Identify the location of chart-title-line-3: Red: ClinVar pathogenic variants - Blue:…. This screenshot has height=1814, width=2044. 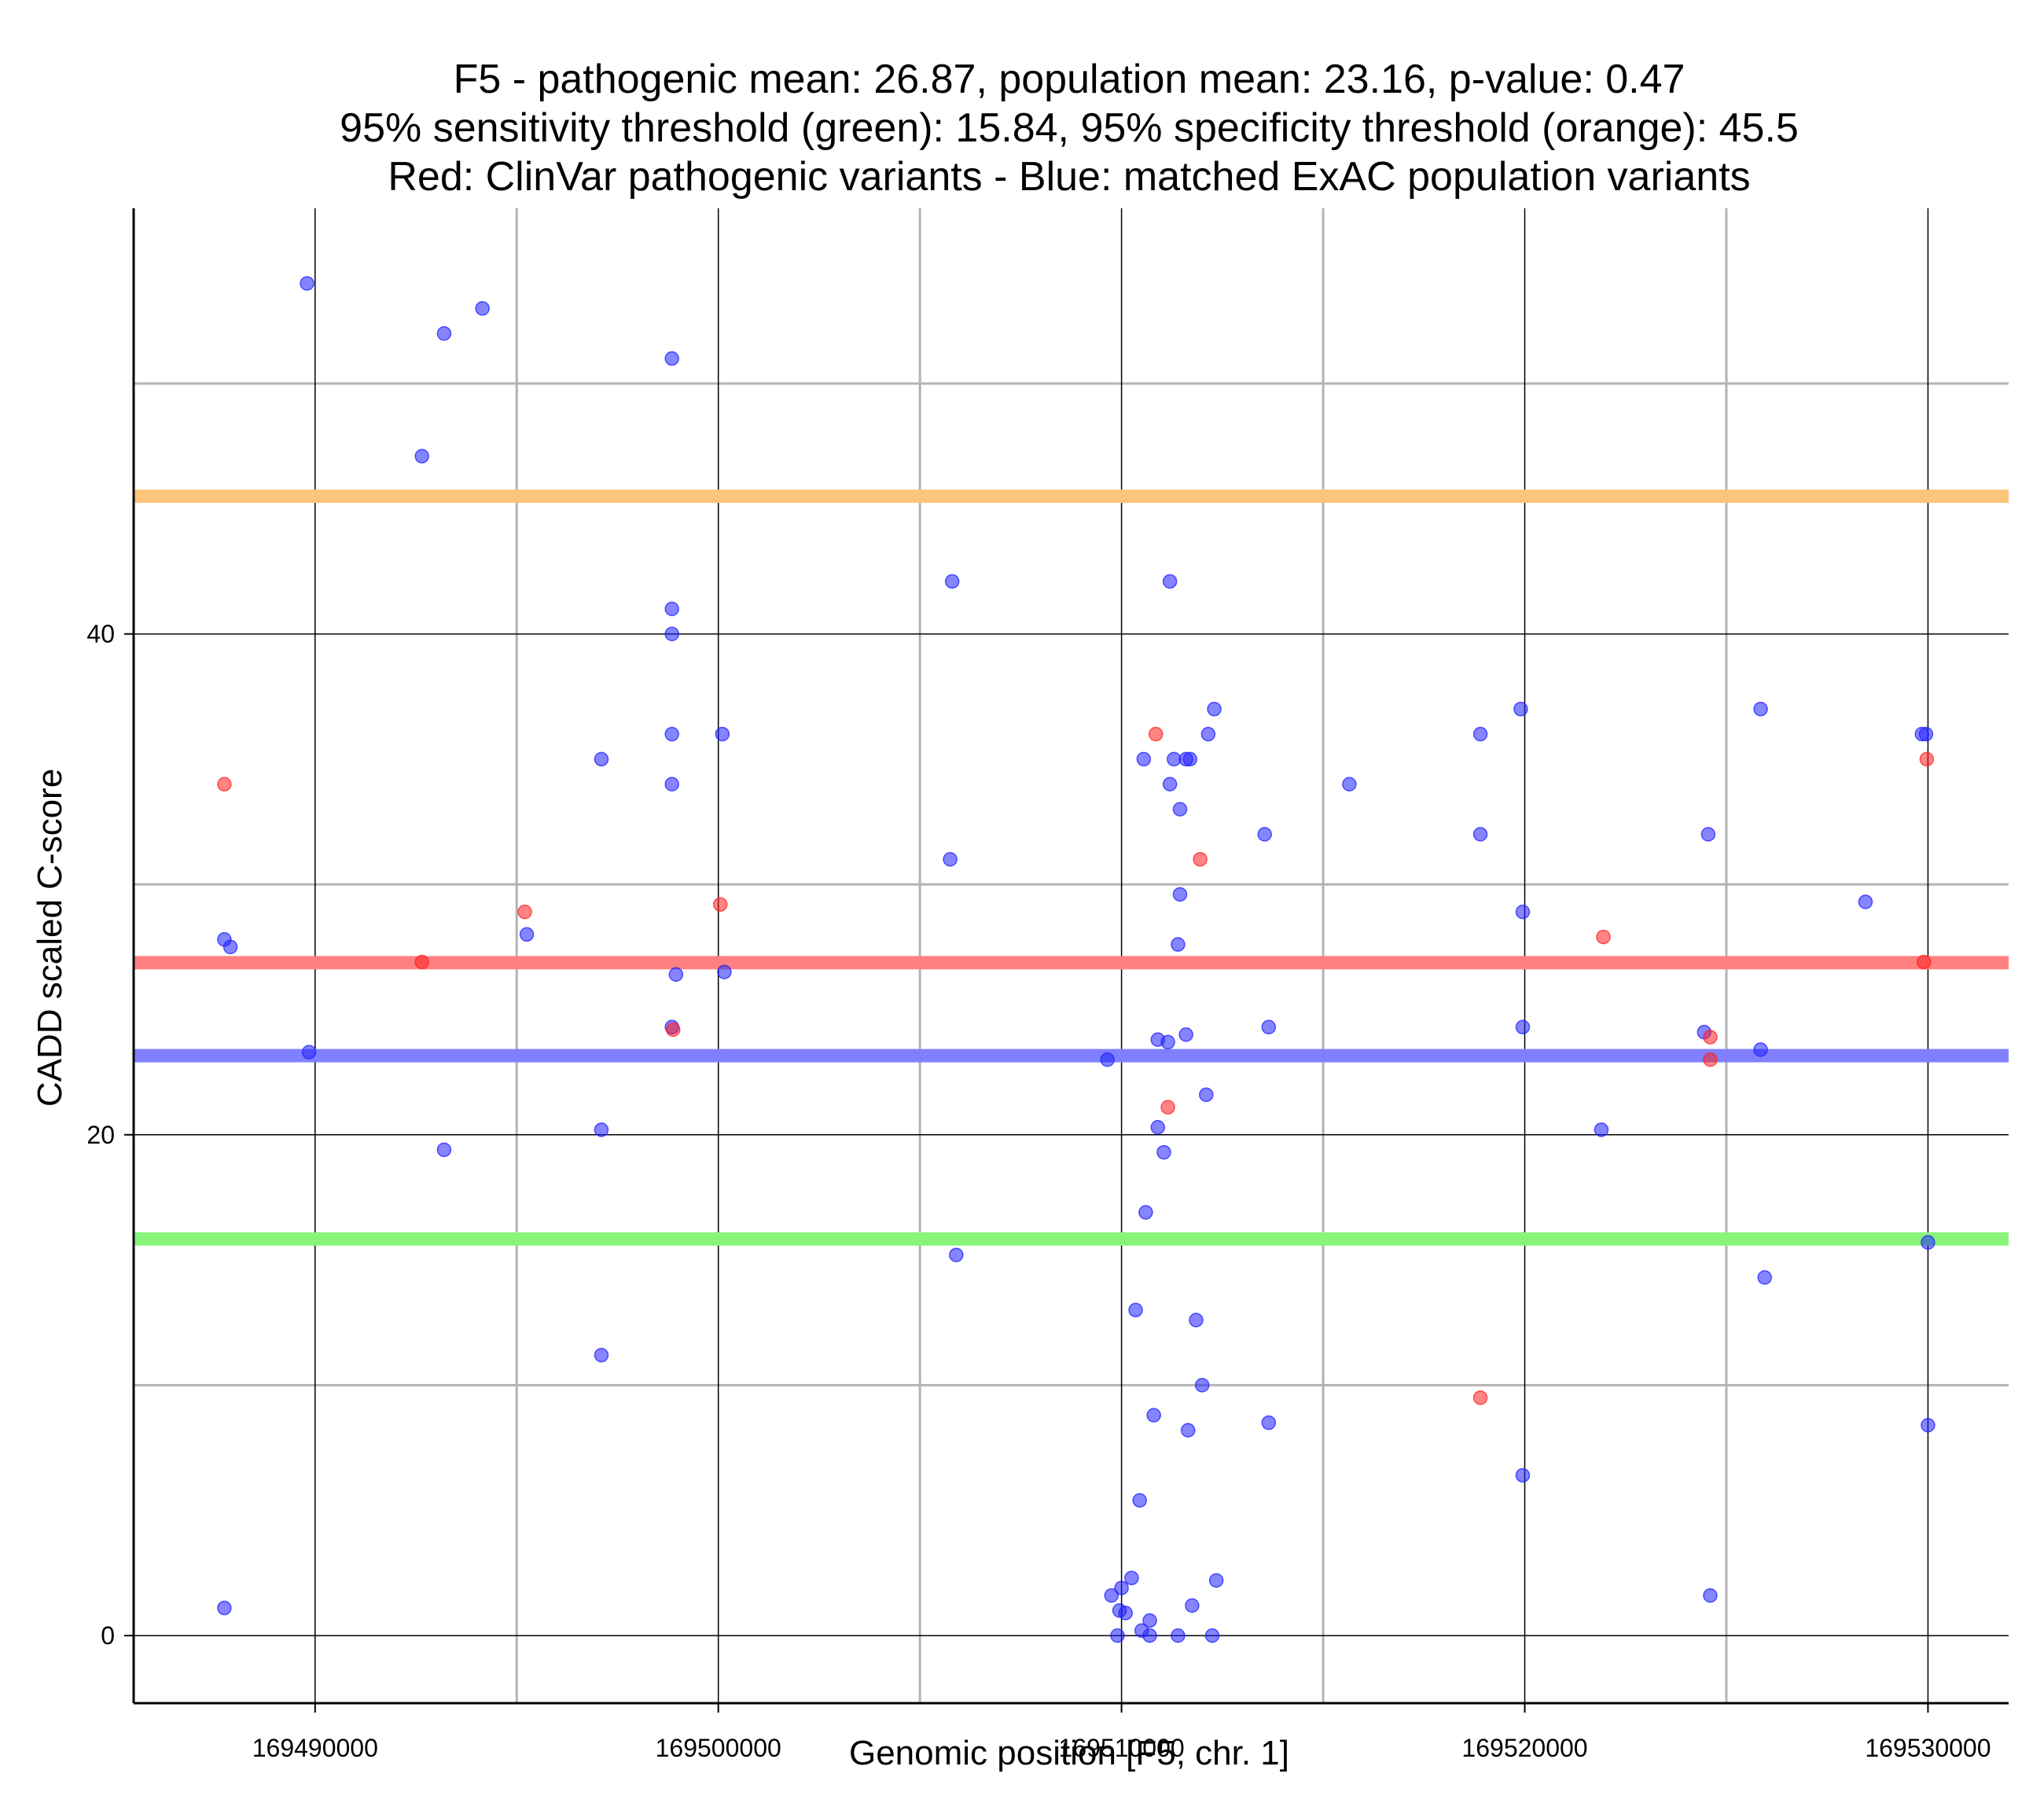
(1069, 177).